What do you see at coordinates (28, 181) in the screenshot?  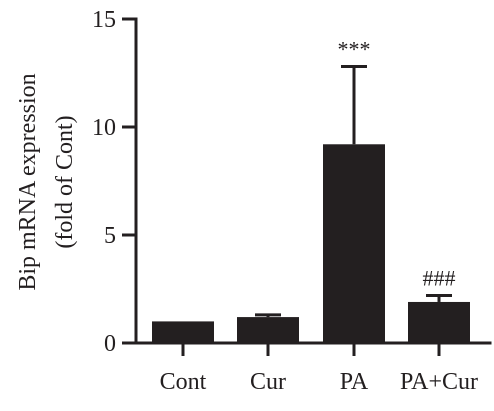 I see `y-axis-label-line-1: Bip mRNA expression` at bounding box center [28, 181].